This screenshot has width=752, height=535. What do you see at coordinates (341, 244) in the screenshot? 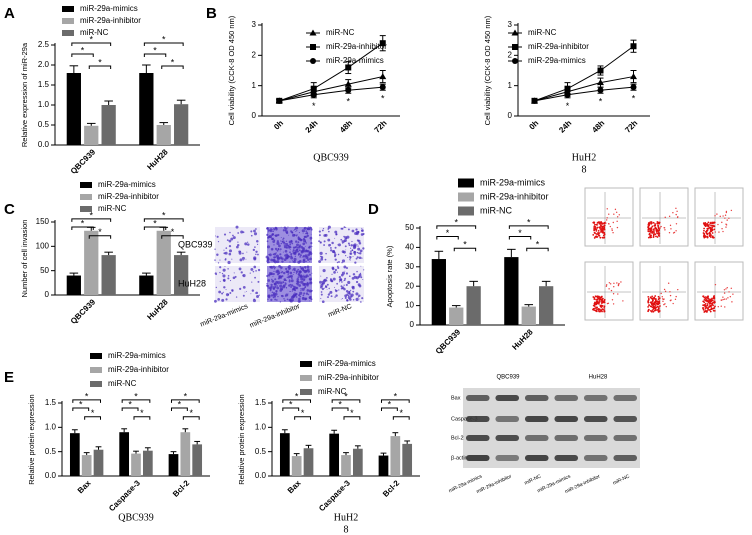
I see `micrograph` at bounding box center [341, 244].